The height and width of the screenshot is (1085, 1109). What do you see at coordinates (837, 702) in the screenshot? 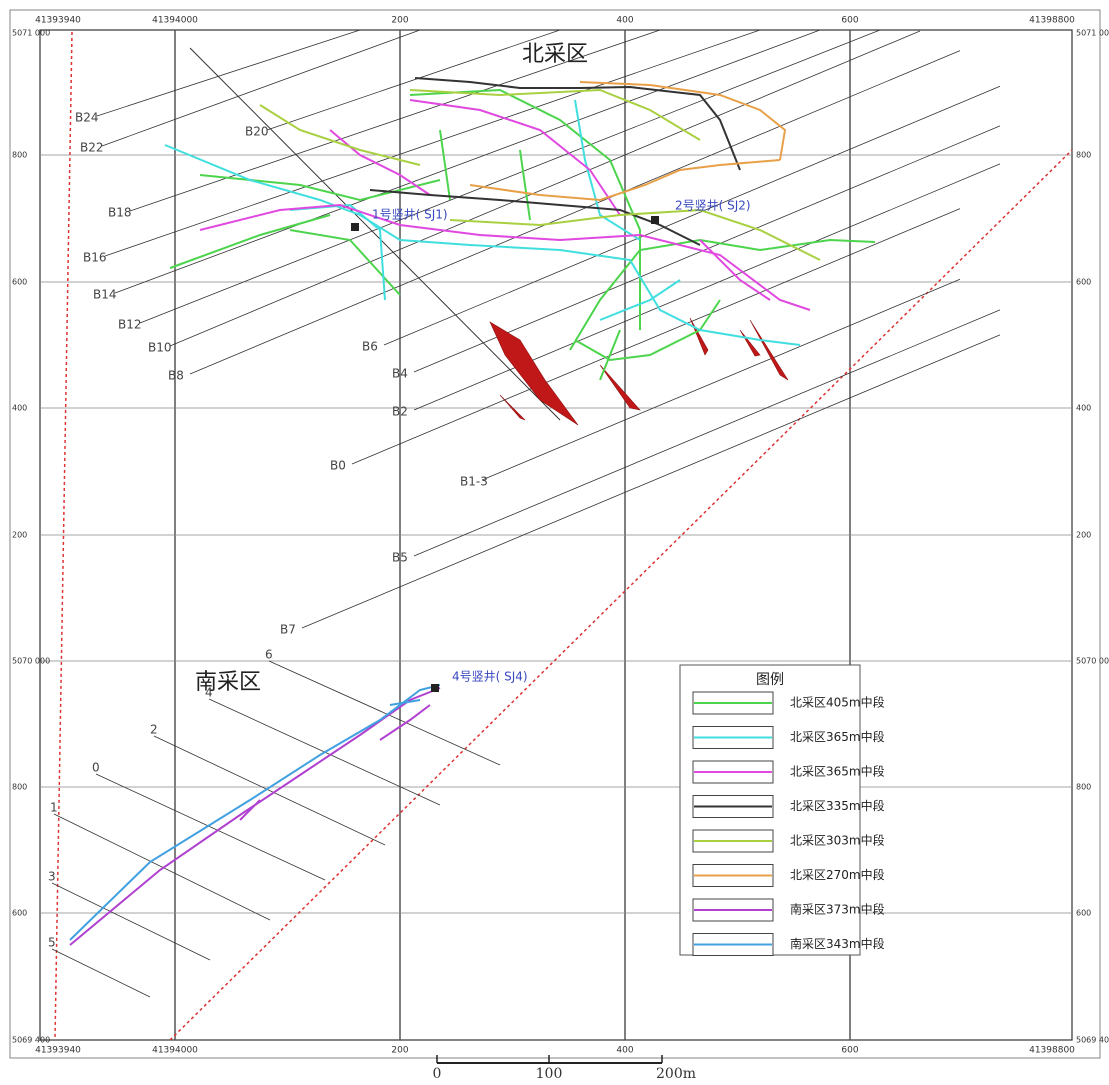
I see `legend-label: 北采区405m中段` at bounding box center [837, 702].